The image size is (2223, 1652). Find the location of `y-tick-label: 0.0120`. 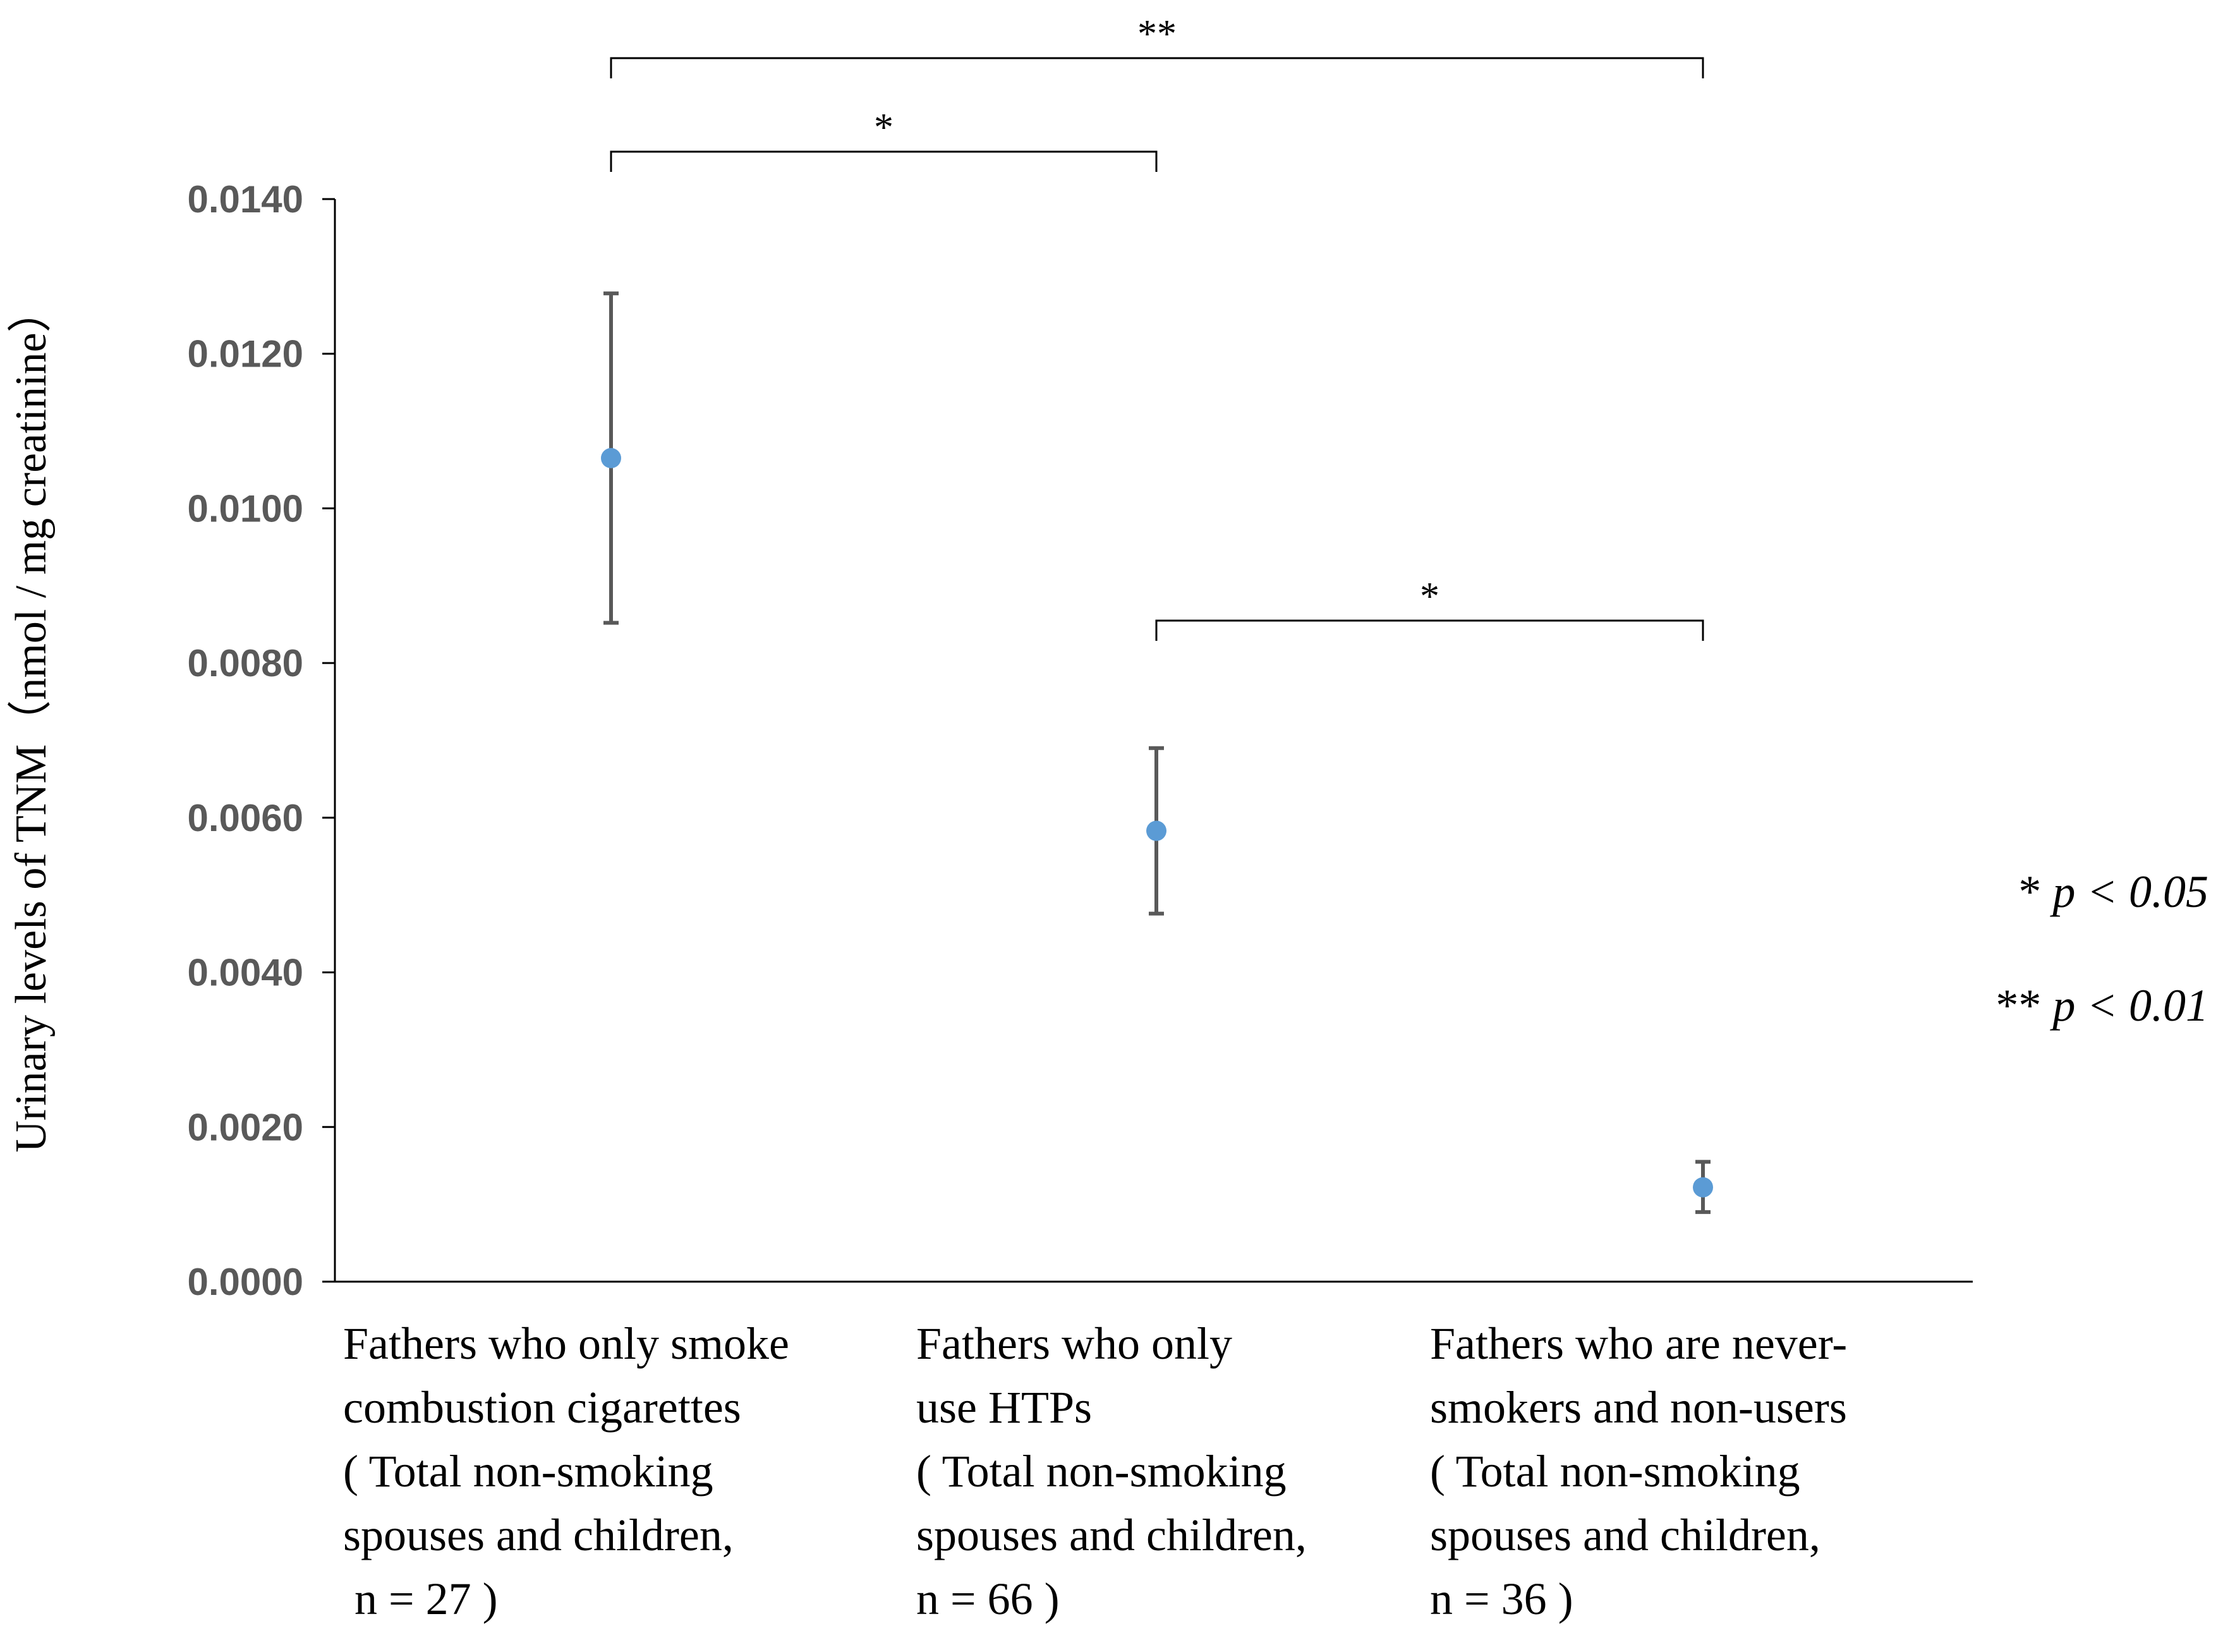

y-tick-label: 0.0120 is located at coordinates (245, 354).